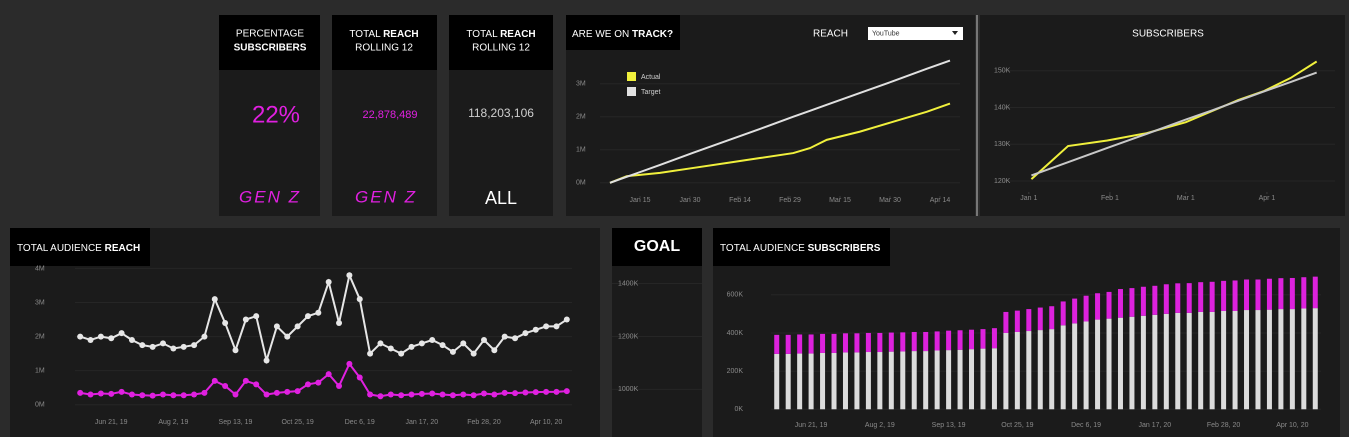  Describe the element at coordinates (811, 425) in the screenshot. I see `x-tick-label: Jun 21, 19` at that location.